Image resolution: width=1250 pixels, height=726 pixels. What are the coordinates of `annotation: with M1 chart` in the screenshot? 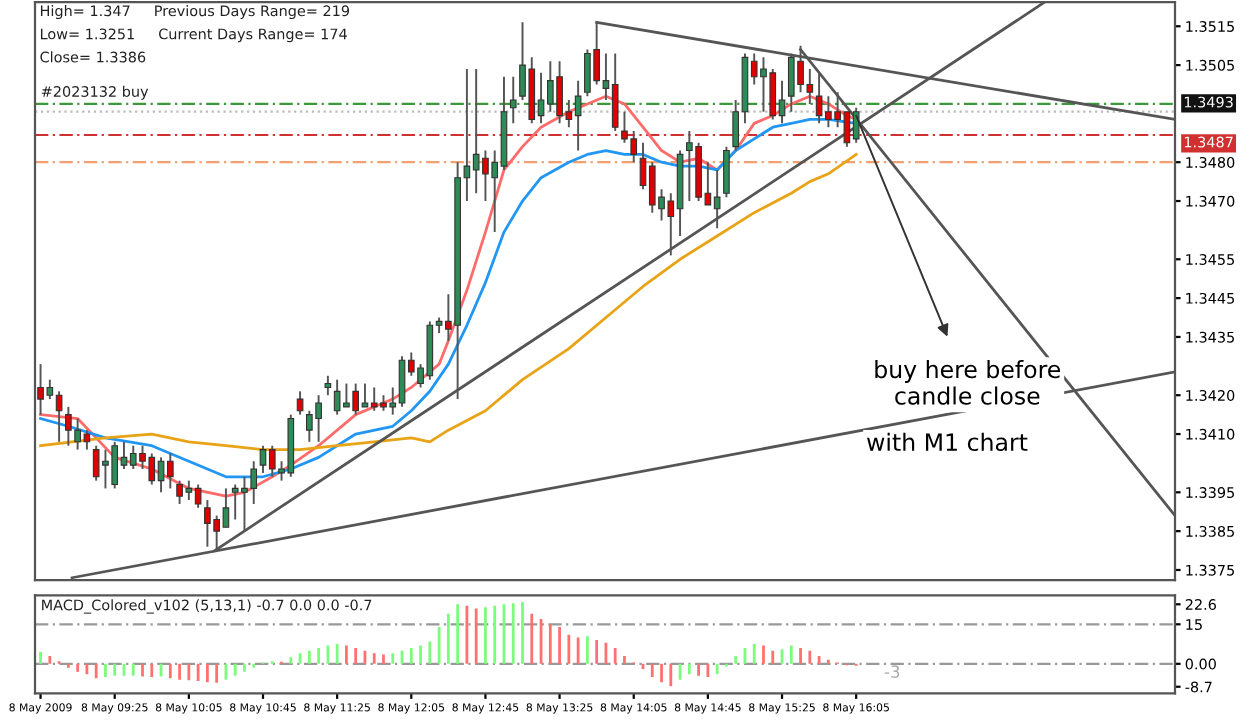 It's located at (947, 442).